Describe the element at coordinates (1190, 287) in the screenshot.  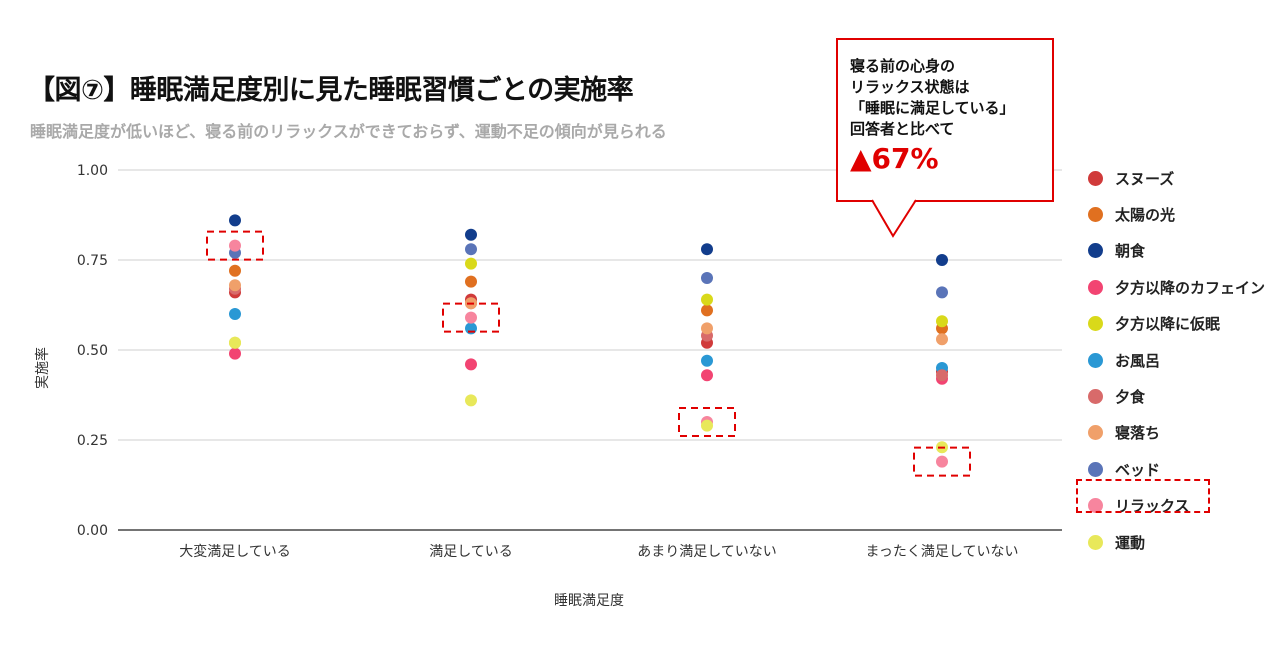
I see `legend-label: 夕方以降のカフェイン` at that location.